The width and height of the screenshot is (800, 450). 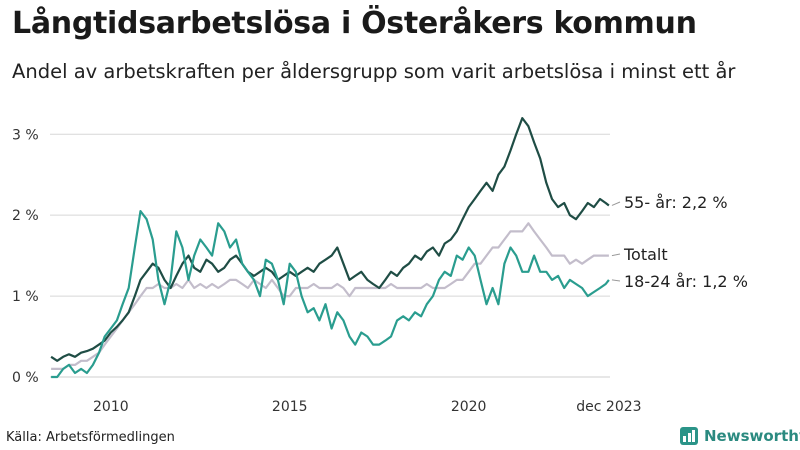 I want to click on y-tick-label: 3 %, so click(x=25, y=135).